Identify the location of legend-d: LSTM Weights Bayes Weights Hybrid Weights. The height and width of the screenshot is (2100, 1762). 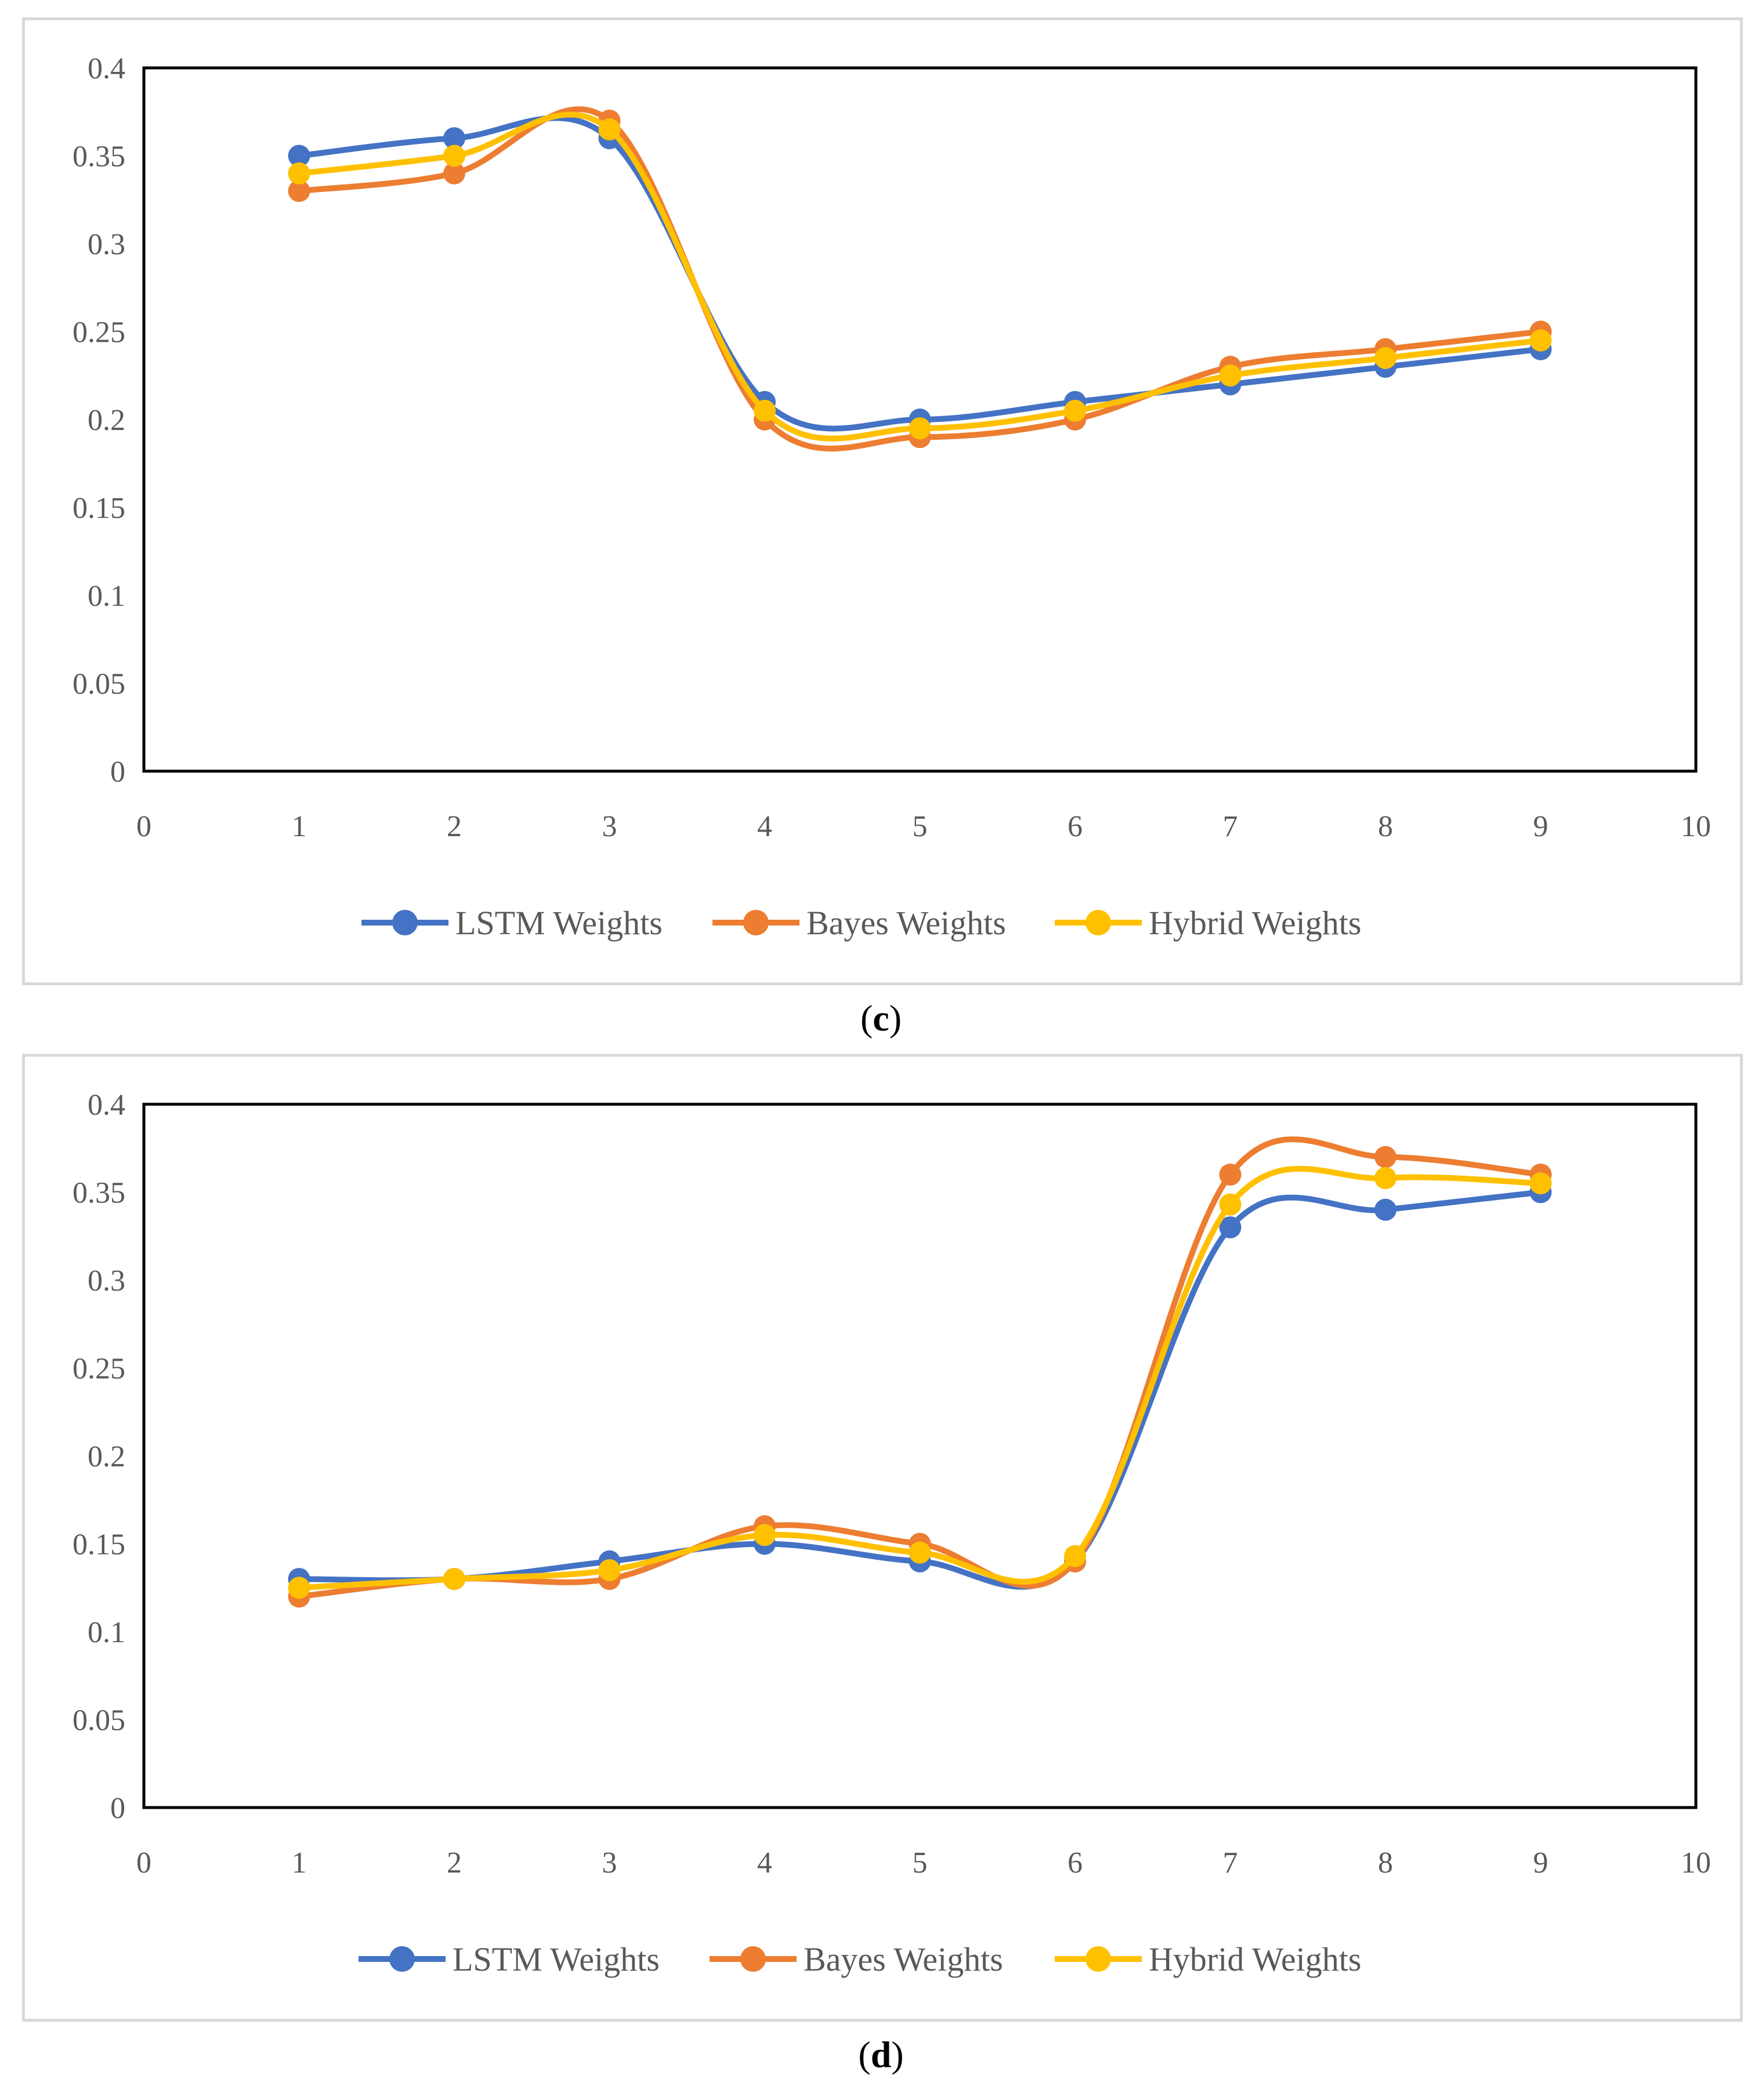
(860, 1959).